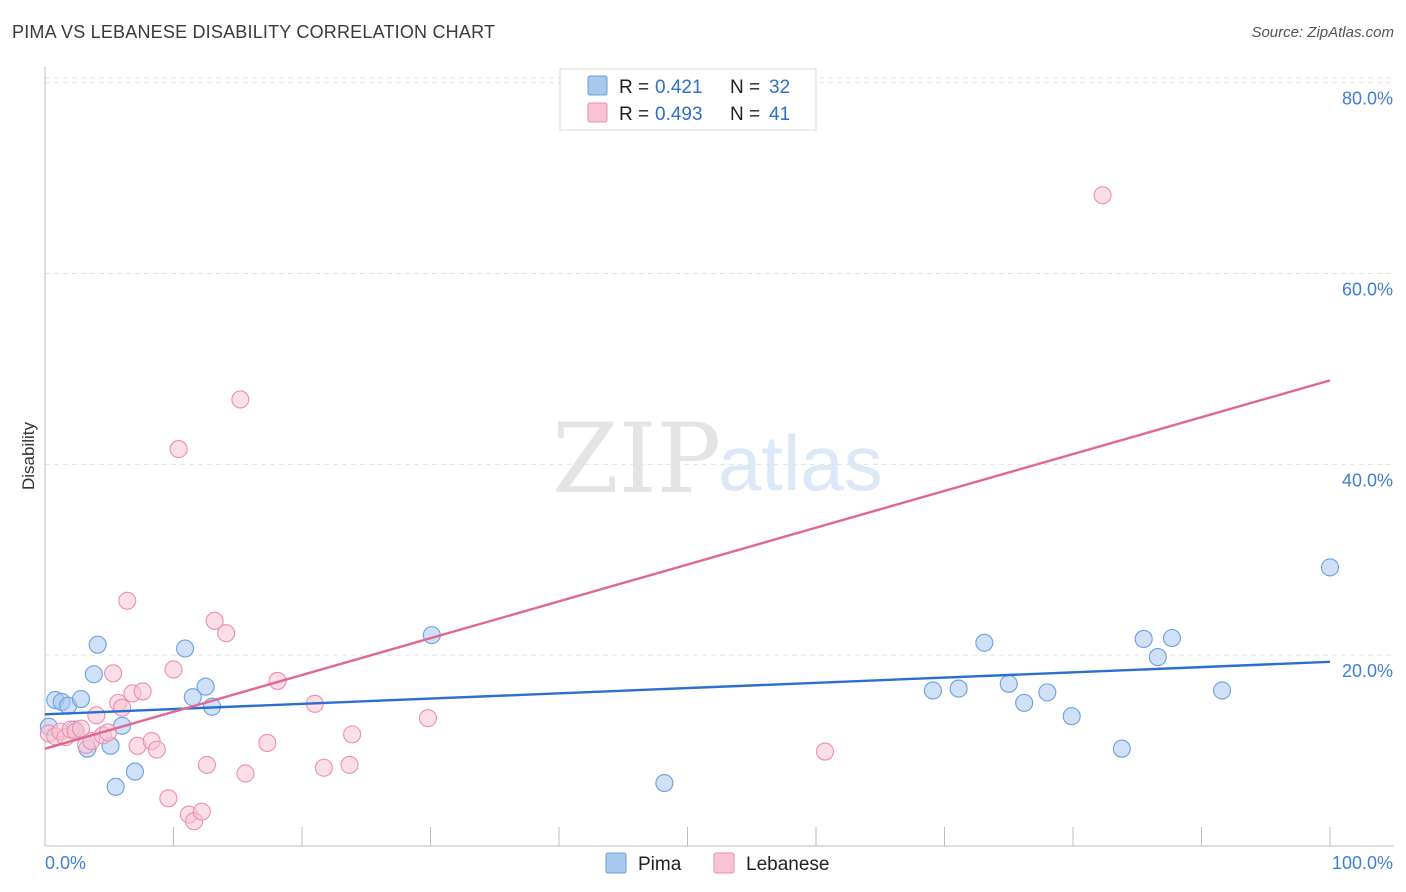 The image size is (1406, 892). Describe the element at coordinates (724, 863) in the screenshot. I see `bottom-legend-swatch-lebanese` at that location.